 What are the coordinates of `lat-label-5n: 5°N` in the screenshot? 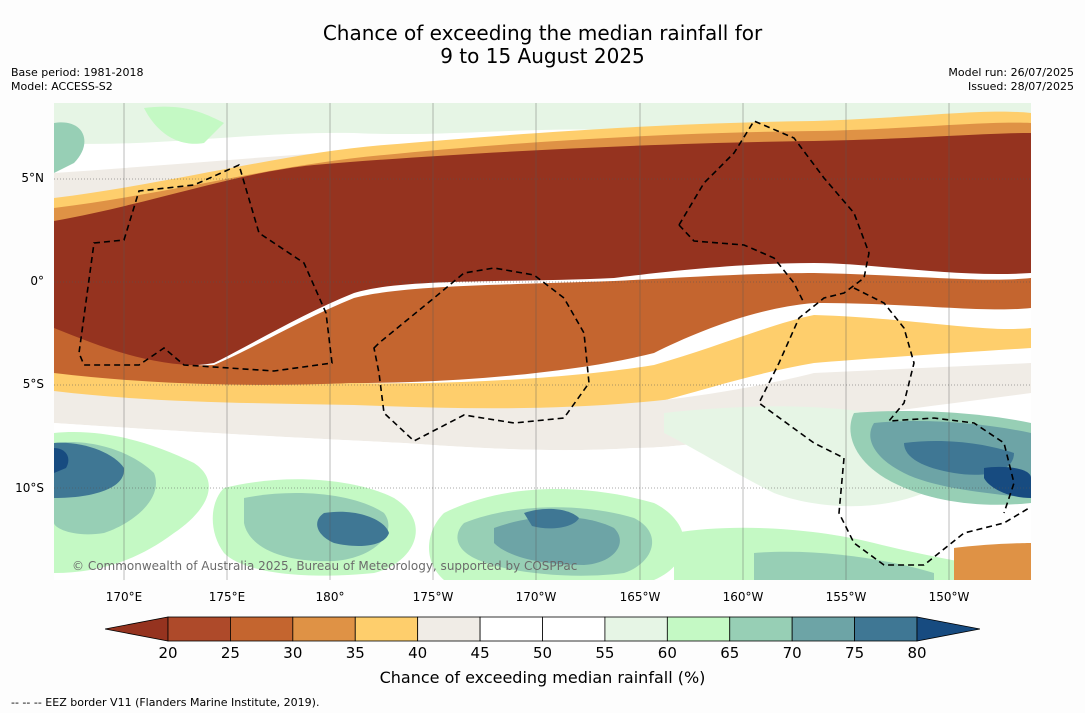 It's located at (32, 178).